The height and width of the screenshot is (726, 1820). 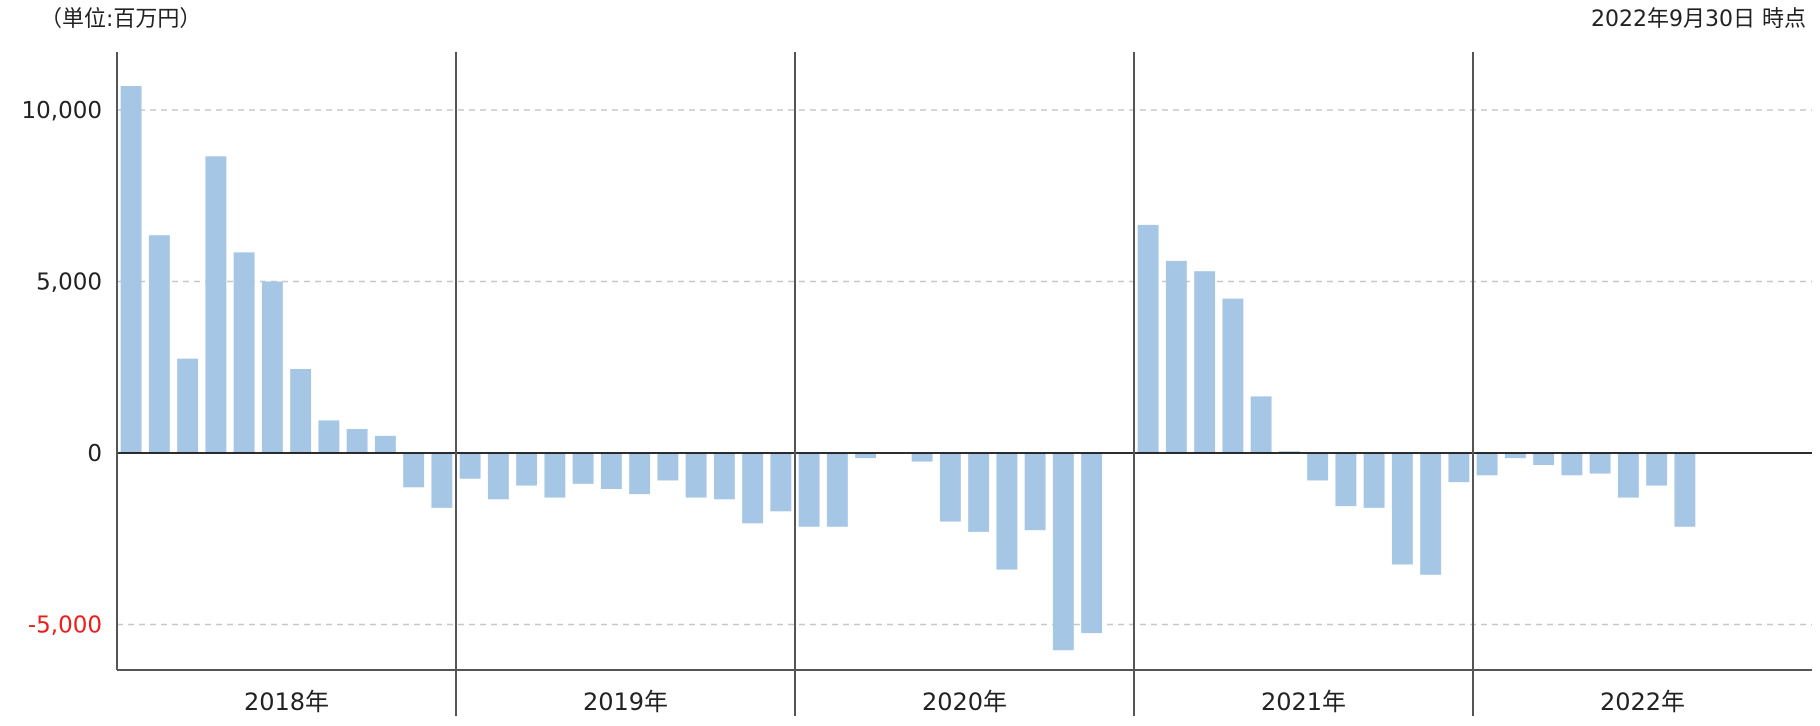 What do you see at coordinates (94, 454) in the screenshot?
I see `y-tick-label: 0` at bounding box center [94, 454].